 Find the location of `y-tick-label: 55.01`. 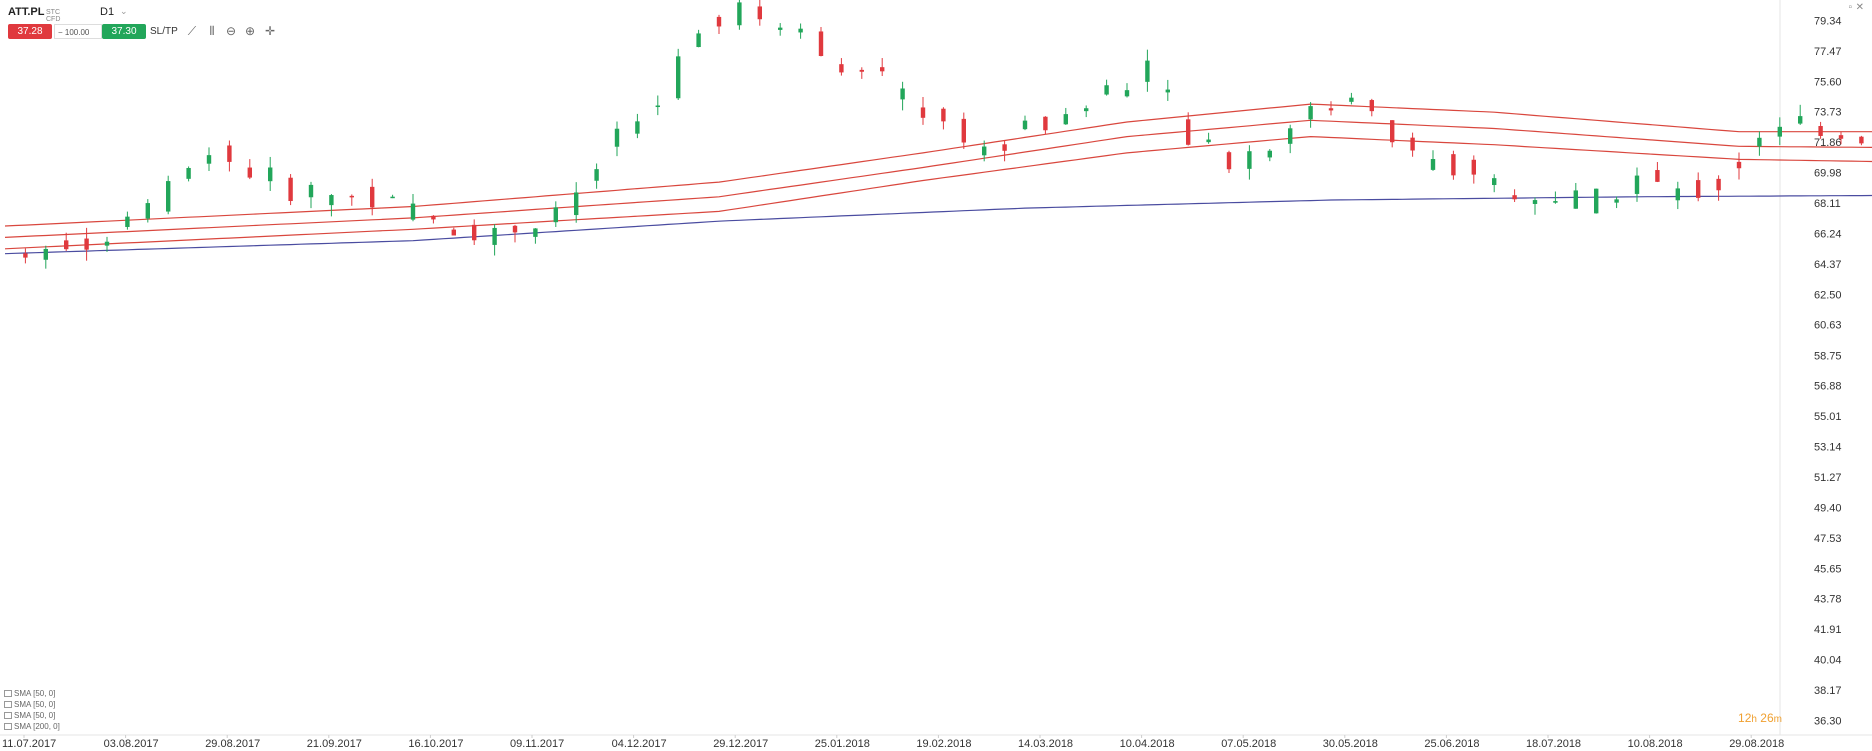

y-tick-label: 55.01 is located at coordinates (1828, 417).